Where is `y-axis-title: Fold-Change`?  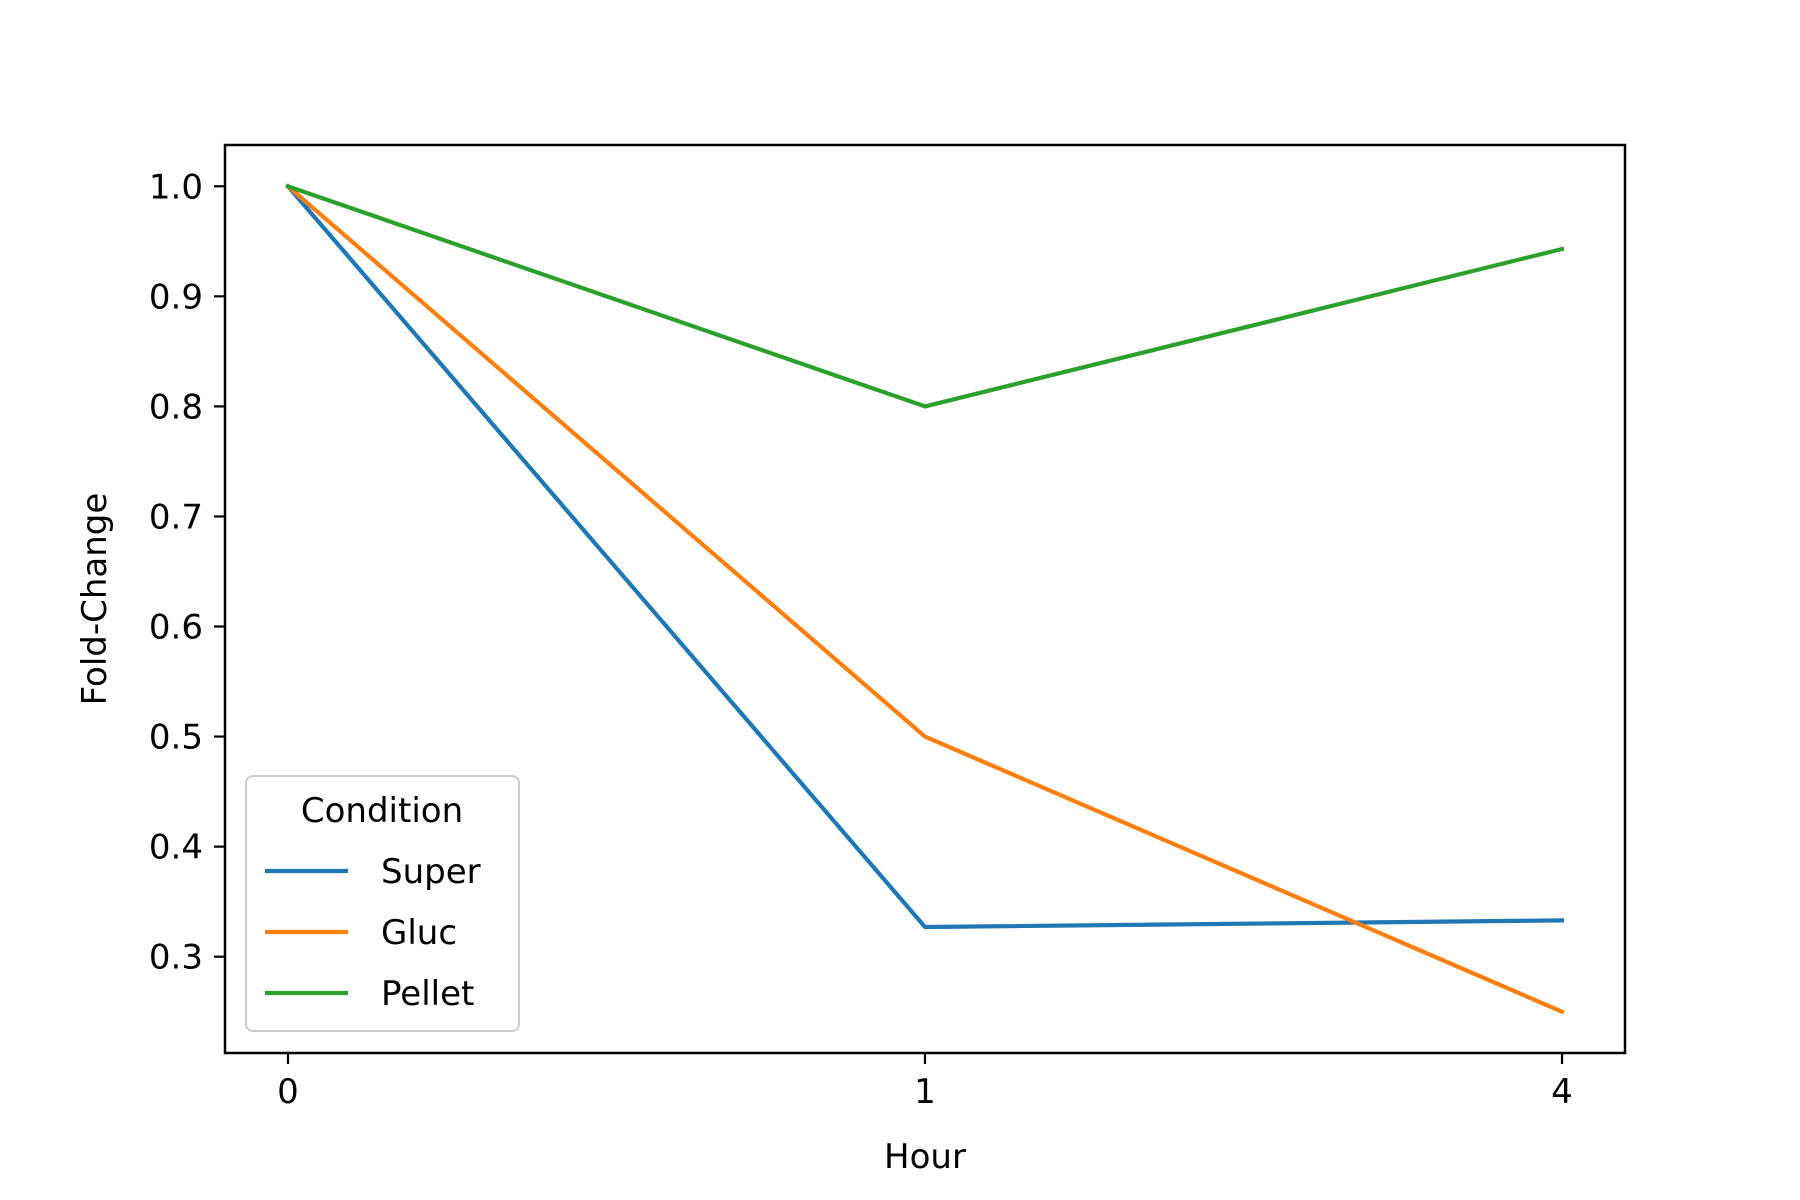
y-axis-title: Fold-Change is located at coordinates (95, 599).